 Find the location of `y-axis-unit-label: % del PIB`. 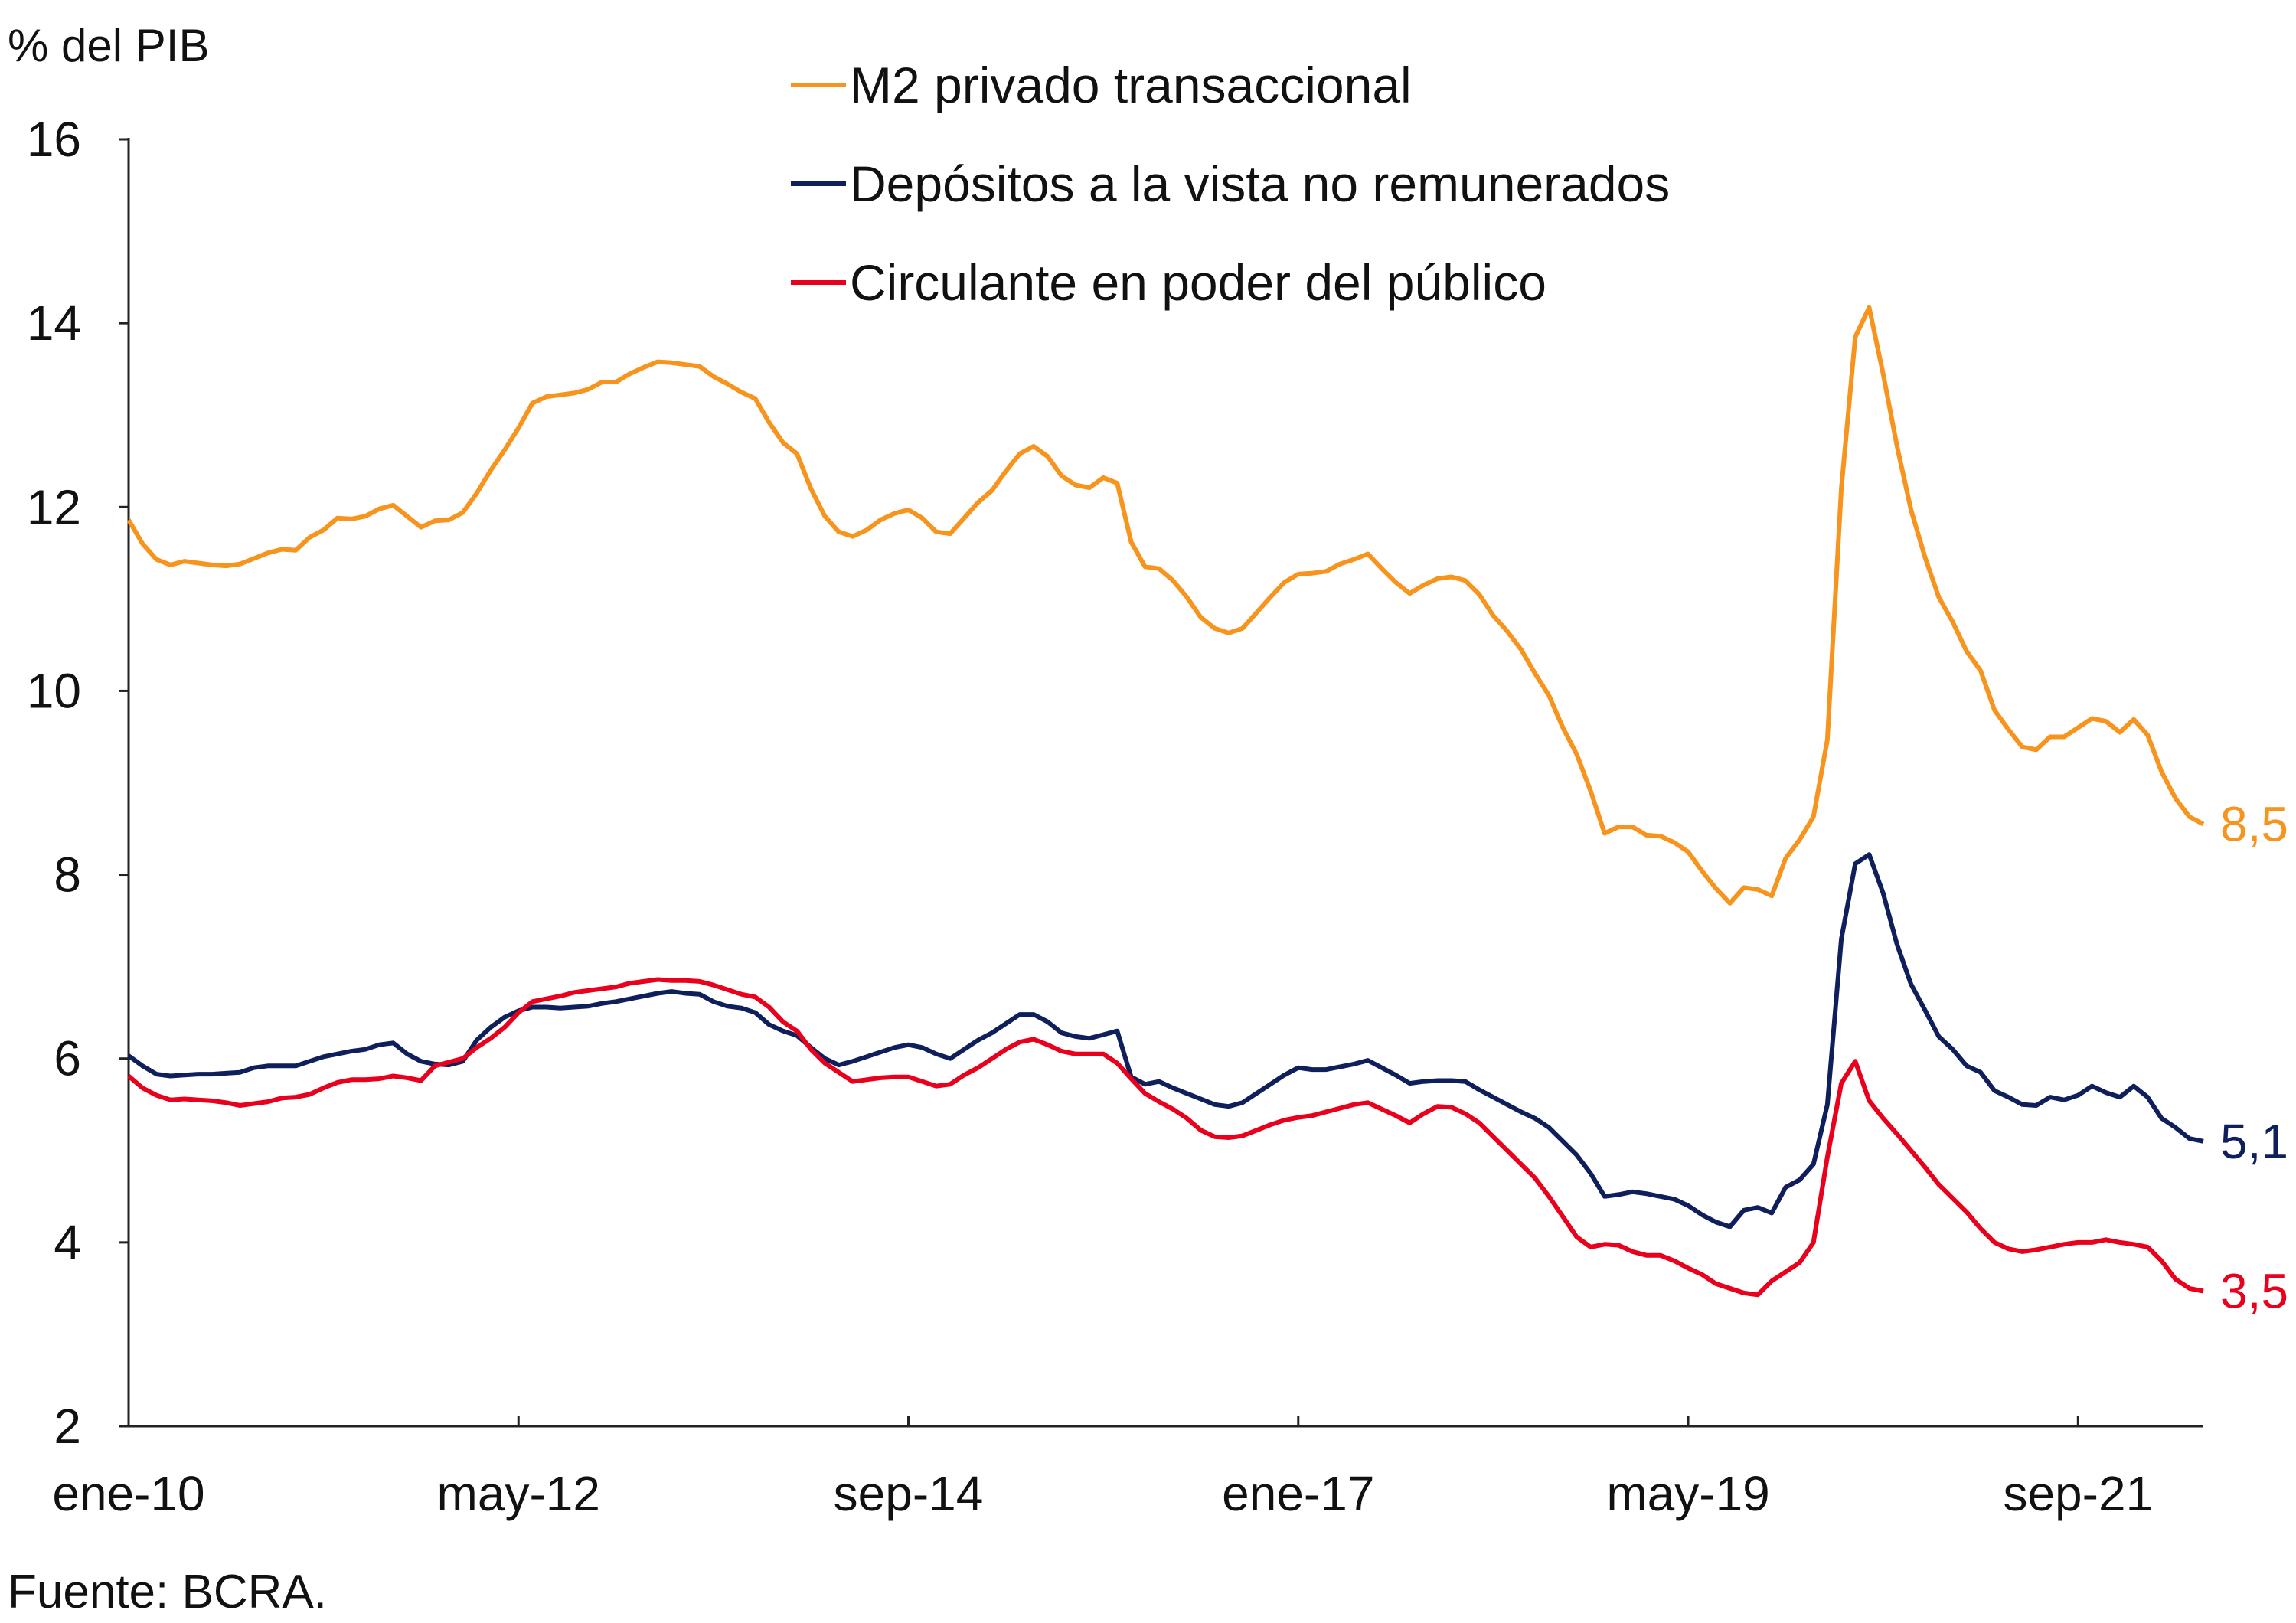

y-axis-unit-label: % del PIB is located at coordinates (108, 45).